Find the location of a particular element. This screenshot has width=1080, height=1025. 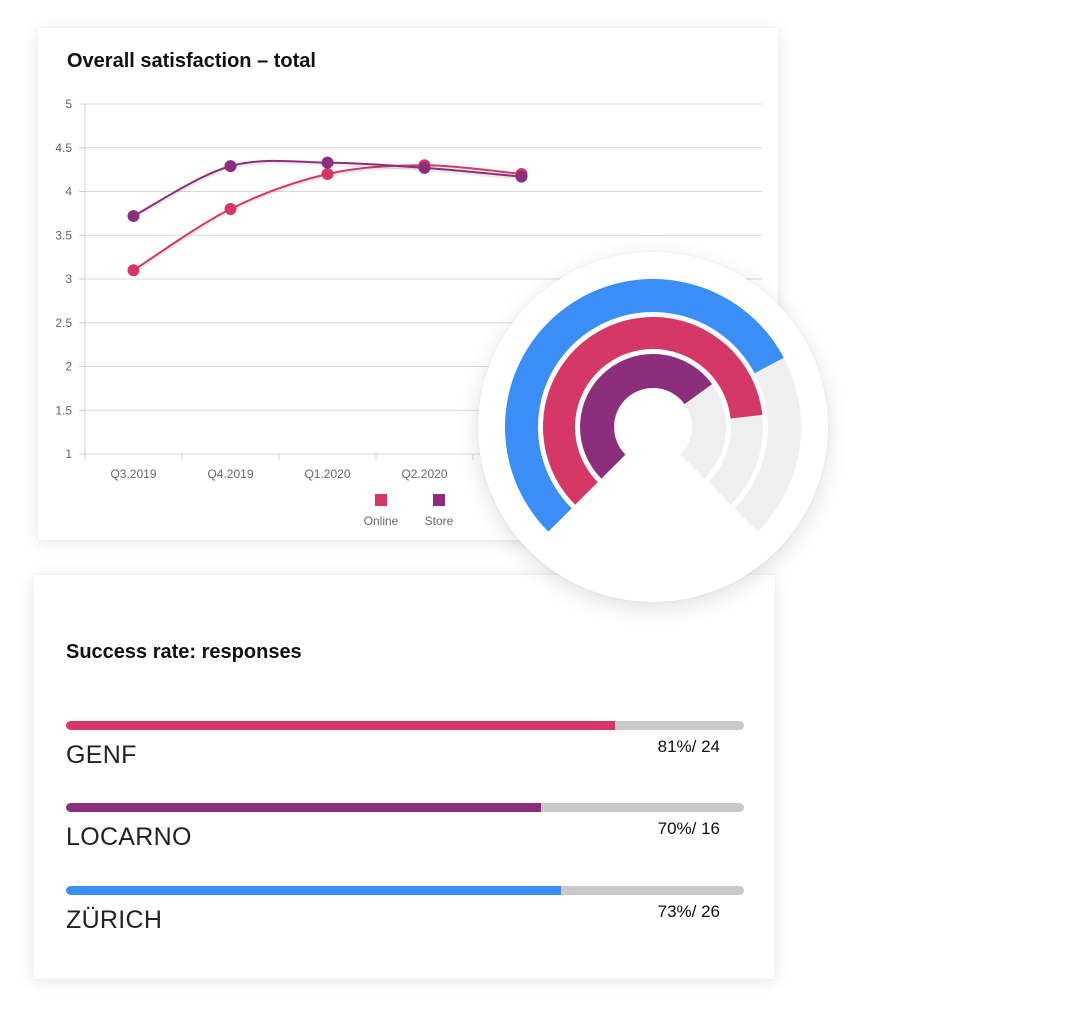

y-tick-label: 2.5 is located at coordinates (63, 323).